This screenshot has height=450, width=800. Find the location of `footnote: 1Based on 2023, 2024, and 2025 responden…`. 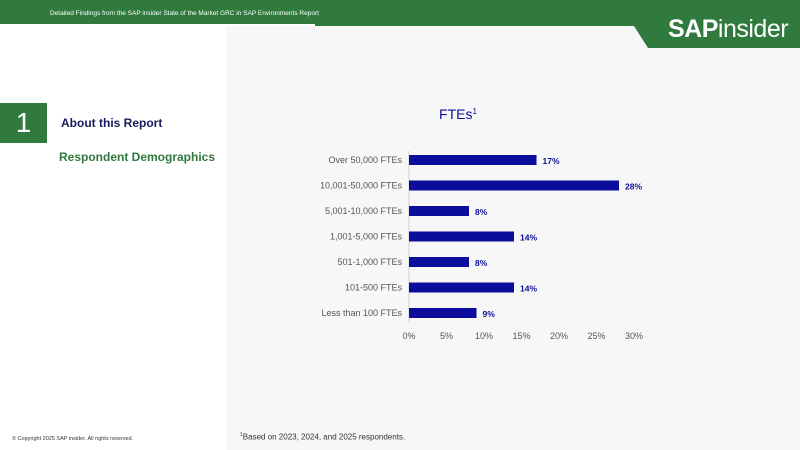

footnote: 1Based on 2023, 2024, and 2025 responden… is located at coordinates (322, 437).